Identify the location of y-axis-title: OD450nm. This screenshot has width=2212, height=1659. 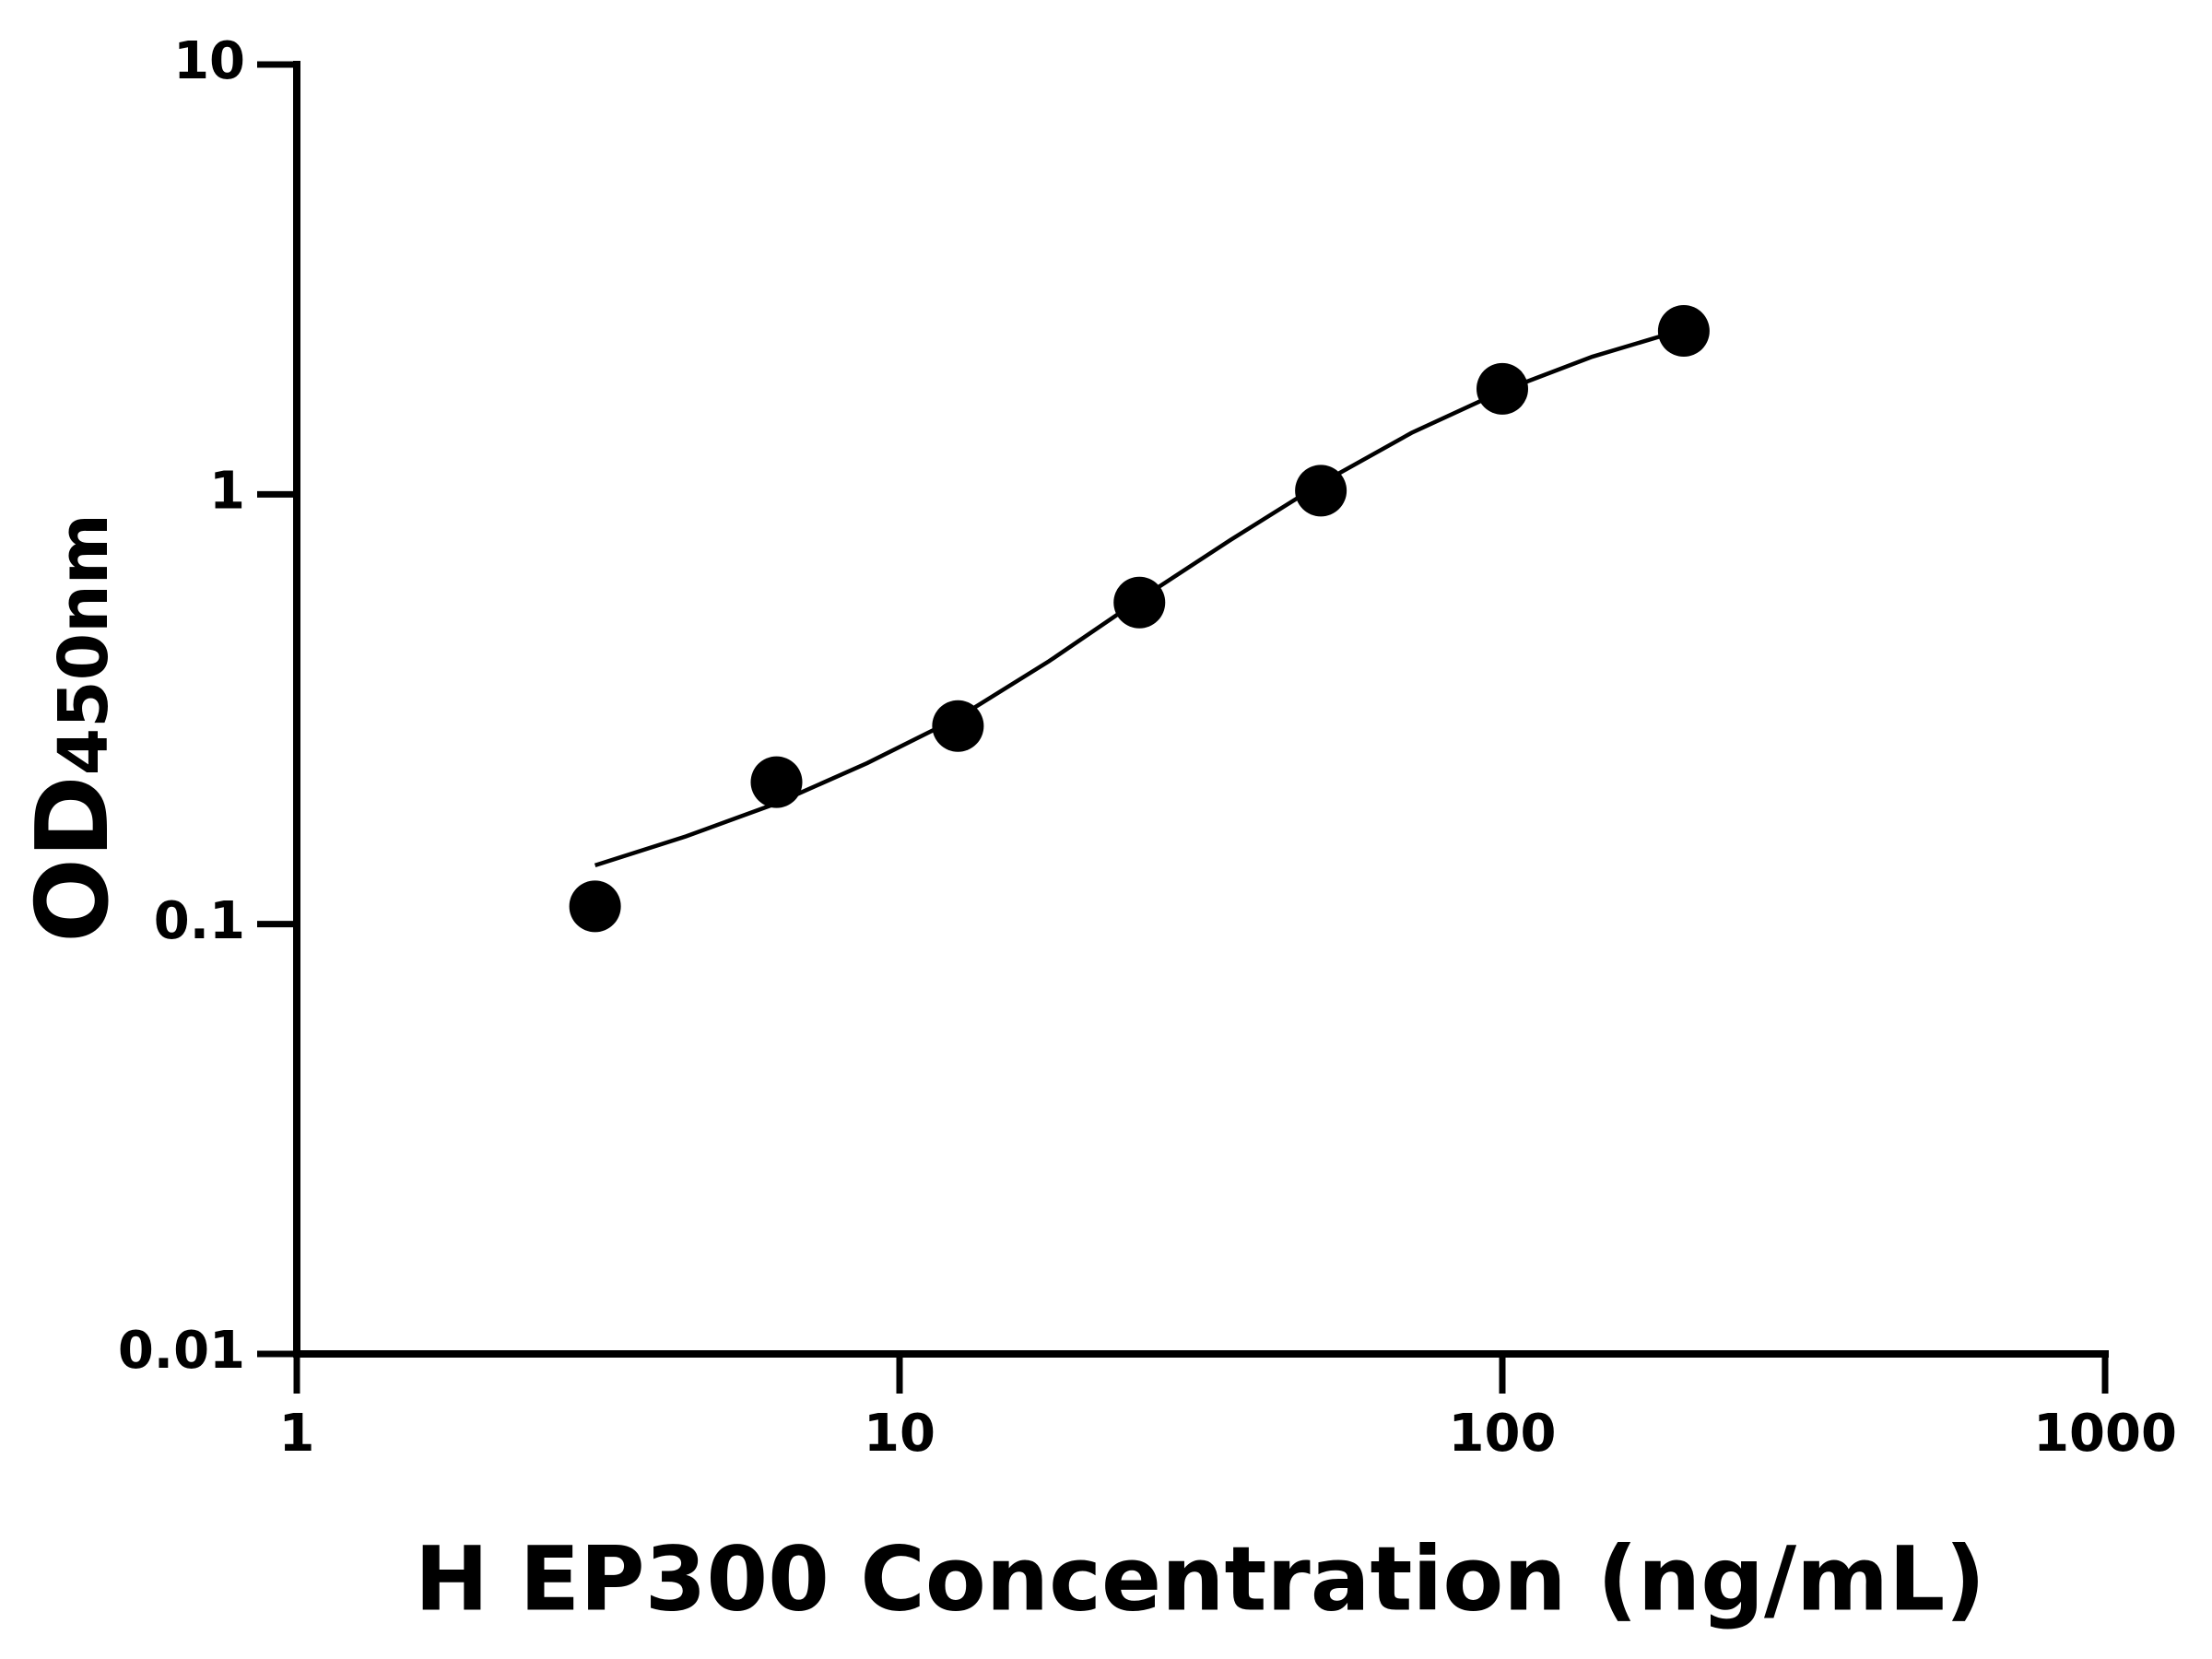
(73, 728).